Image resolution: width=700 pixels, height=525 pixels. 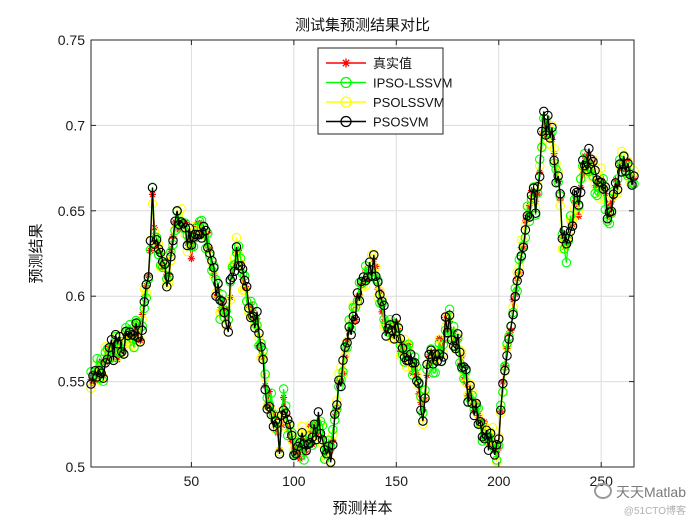 I want to click on legend-label: PSOSVM, so click(x=401, y=122).